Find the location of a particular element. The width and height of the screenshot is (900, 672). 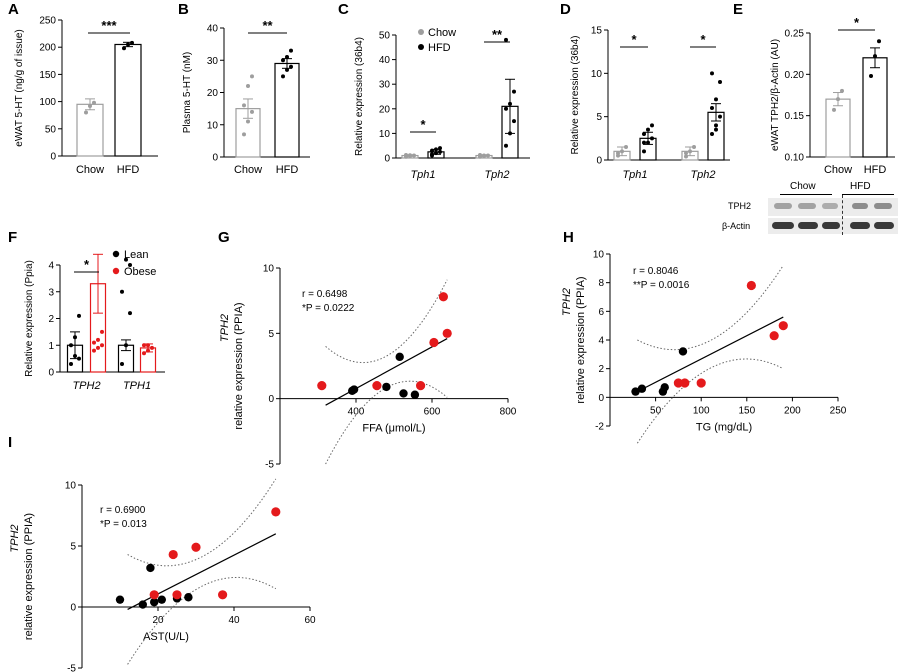

legend-label-lean: Lean is located at coordinates (136, 255).